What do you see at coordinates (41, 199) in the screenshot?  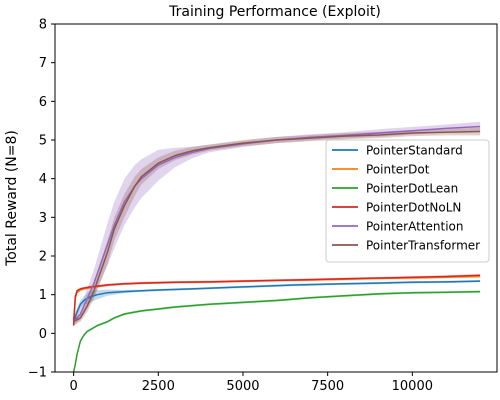 I see `y-axis-ticks: −1 0 1 2 3 4 5 6 7 8` at bounding box center [41, 199].